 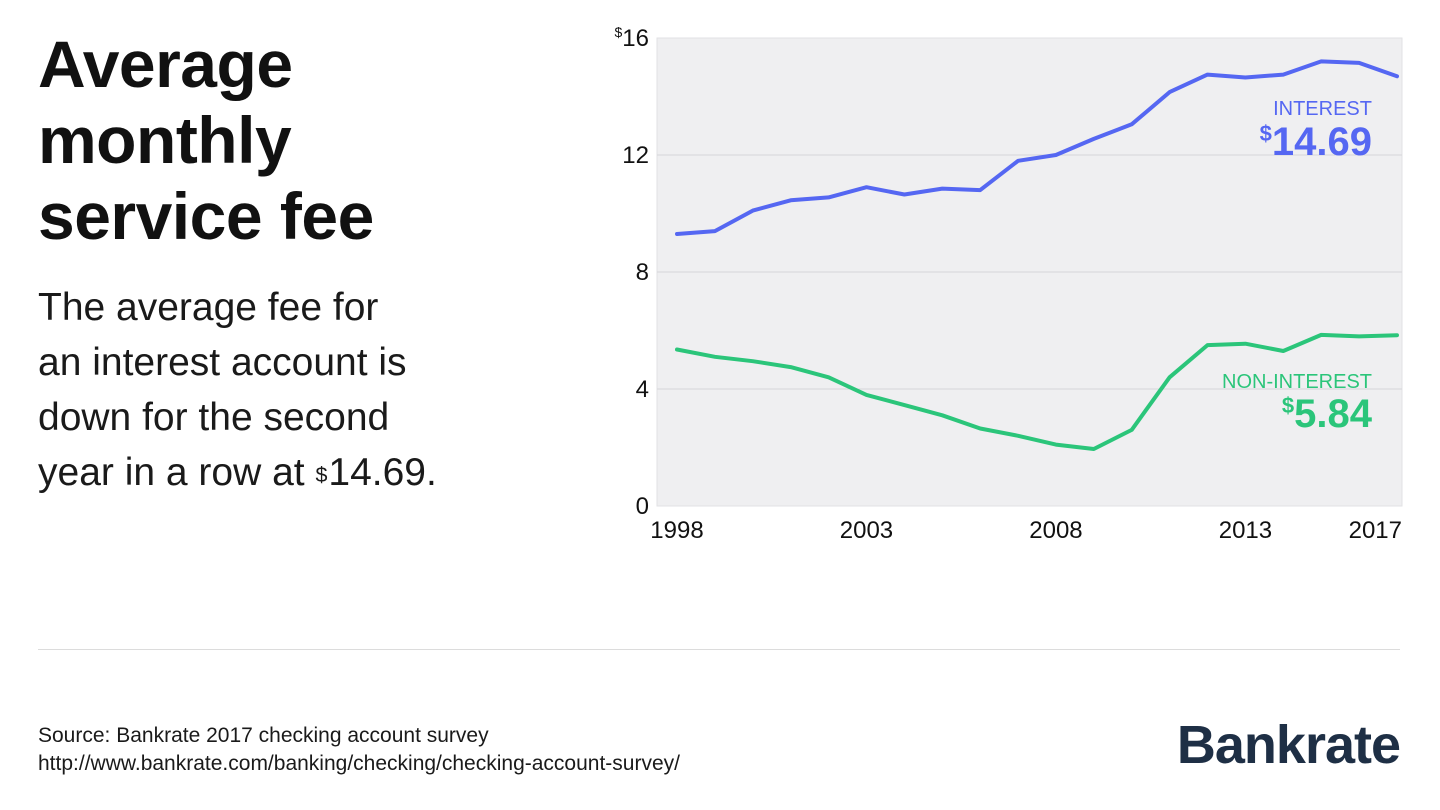 I want to click on title-line-2: monthly, so click(x=165, y=140).